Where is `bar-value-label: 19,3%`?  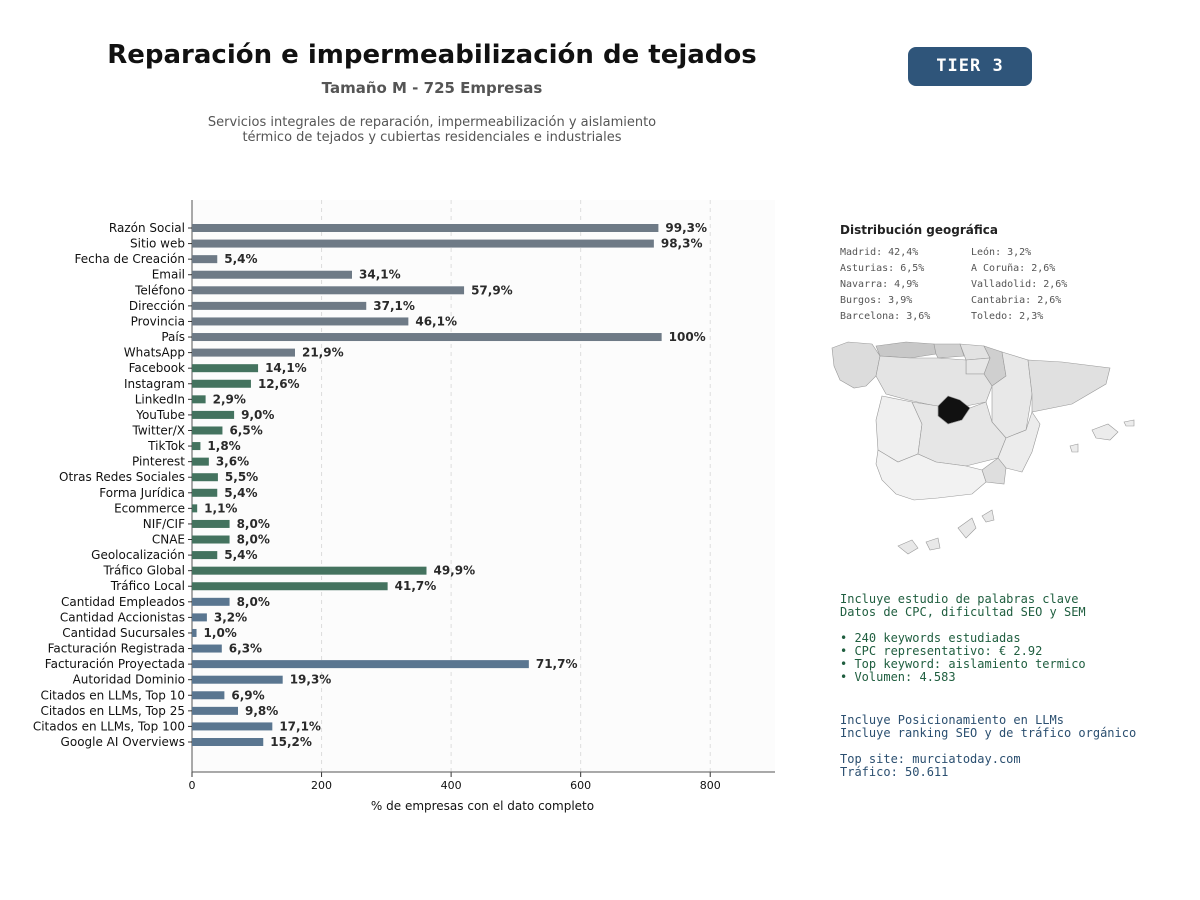
bar-value-label: 19,3% is located at coordinates (311, 680).